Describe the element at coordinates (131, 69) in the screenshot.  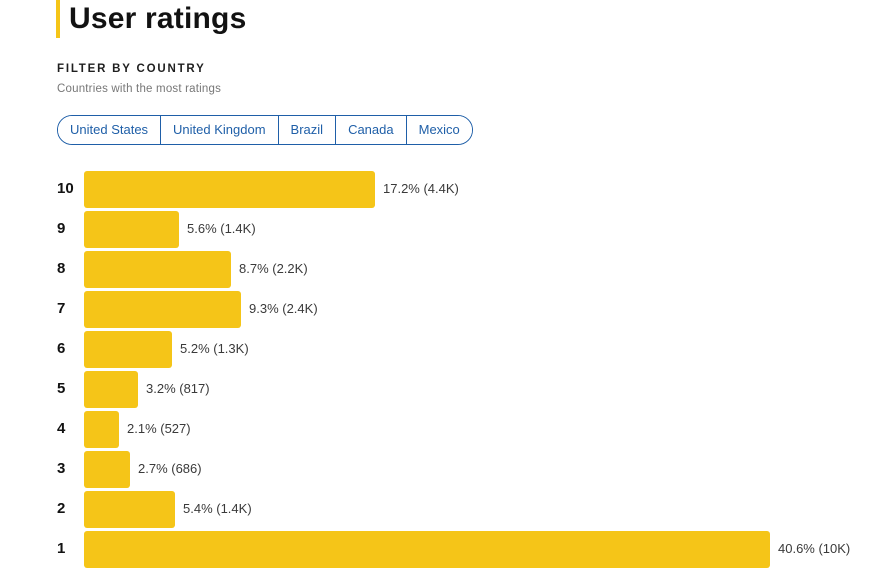
I see `filter-heading: FILTER BY COUNTRY` at that location.